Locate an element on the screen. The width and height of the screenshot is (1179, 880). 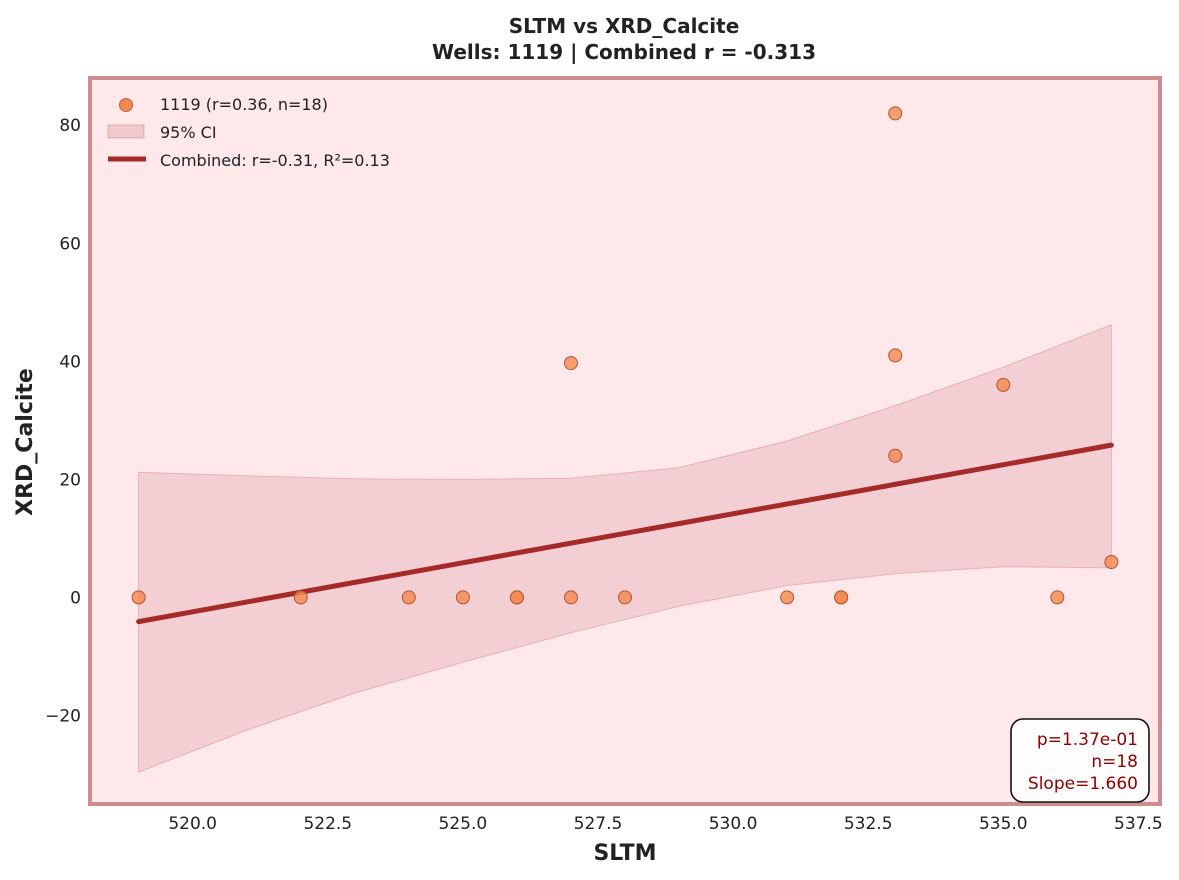
legend-label-scatter: 1119 (r=0.36, n=18) is located at coordinates (244, 104).